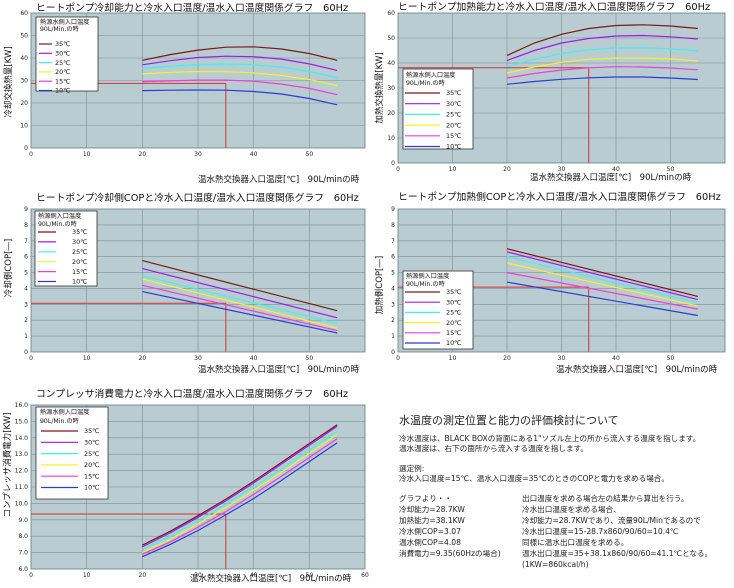  What do you see at coordinates (391, 38) in the screenshot?
I see `y-tick-label: 50` at bounding box center [391, 38].